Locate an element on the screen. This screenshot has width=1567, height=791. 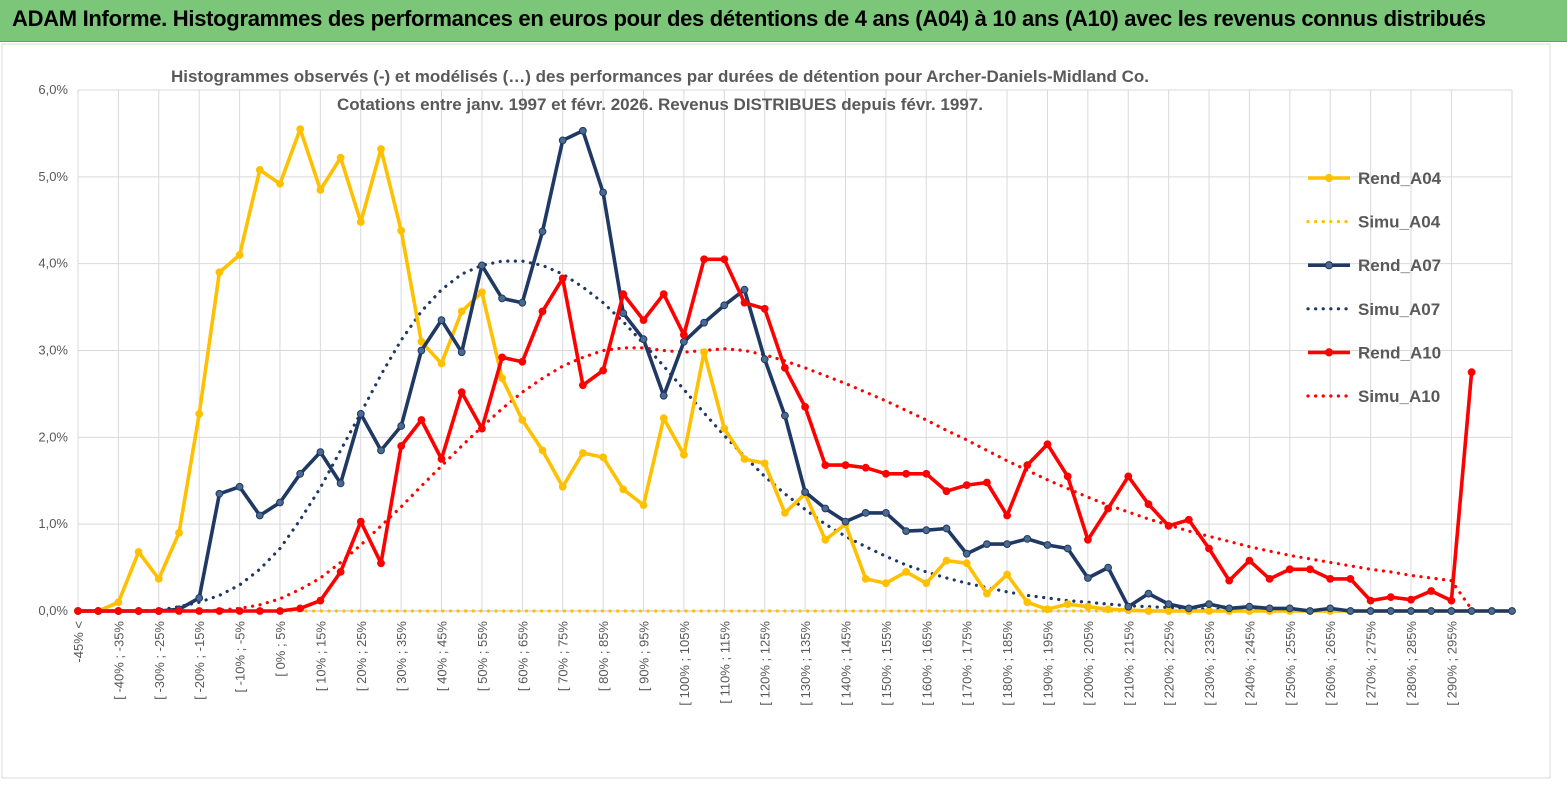
x-tick-label: [ 140% ; 145% is located at coordinates (845, 663).